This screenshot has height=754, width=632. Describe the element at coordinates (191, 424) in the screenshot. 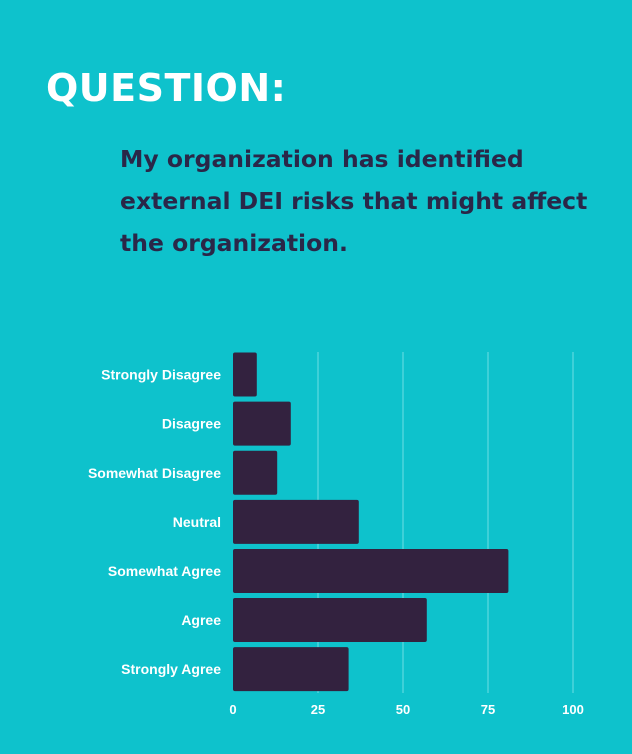

I see `category-label: Disagree` at that location.